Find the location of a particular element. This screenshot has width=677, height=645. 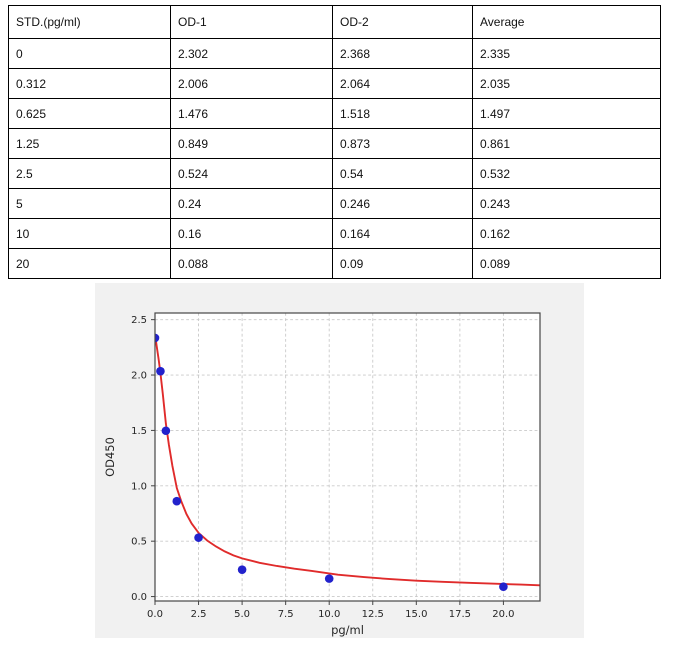

y-tick-label: 0.5 is located at coordinates (139, 542).